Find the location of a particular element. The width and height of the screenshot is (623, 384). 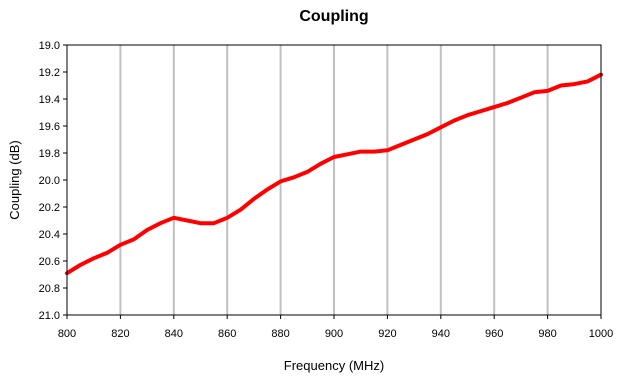

y-tick-label: 19.8 is located at coordinates (49, 154).